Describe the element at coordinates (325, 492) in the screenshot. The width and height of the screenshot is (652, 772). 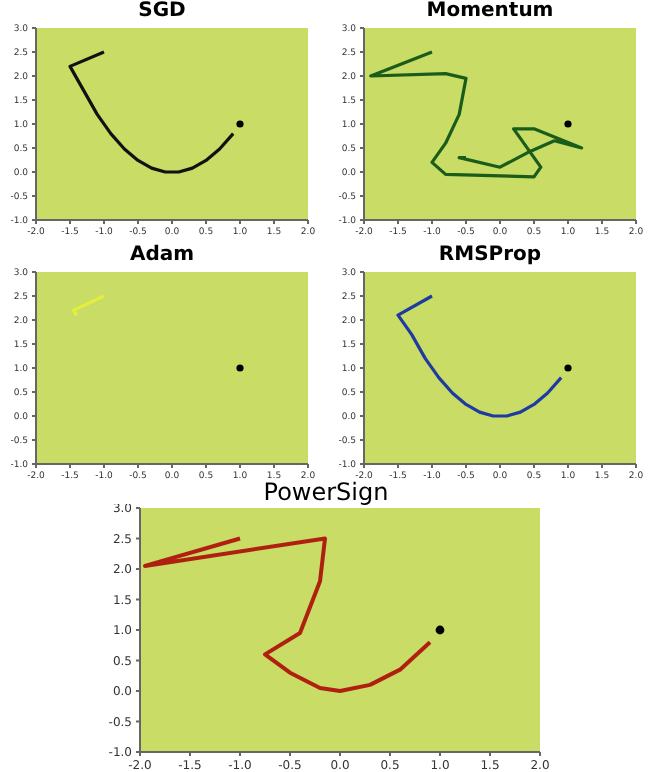
I see `chart-title: PowerSign` at that location.